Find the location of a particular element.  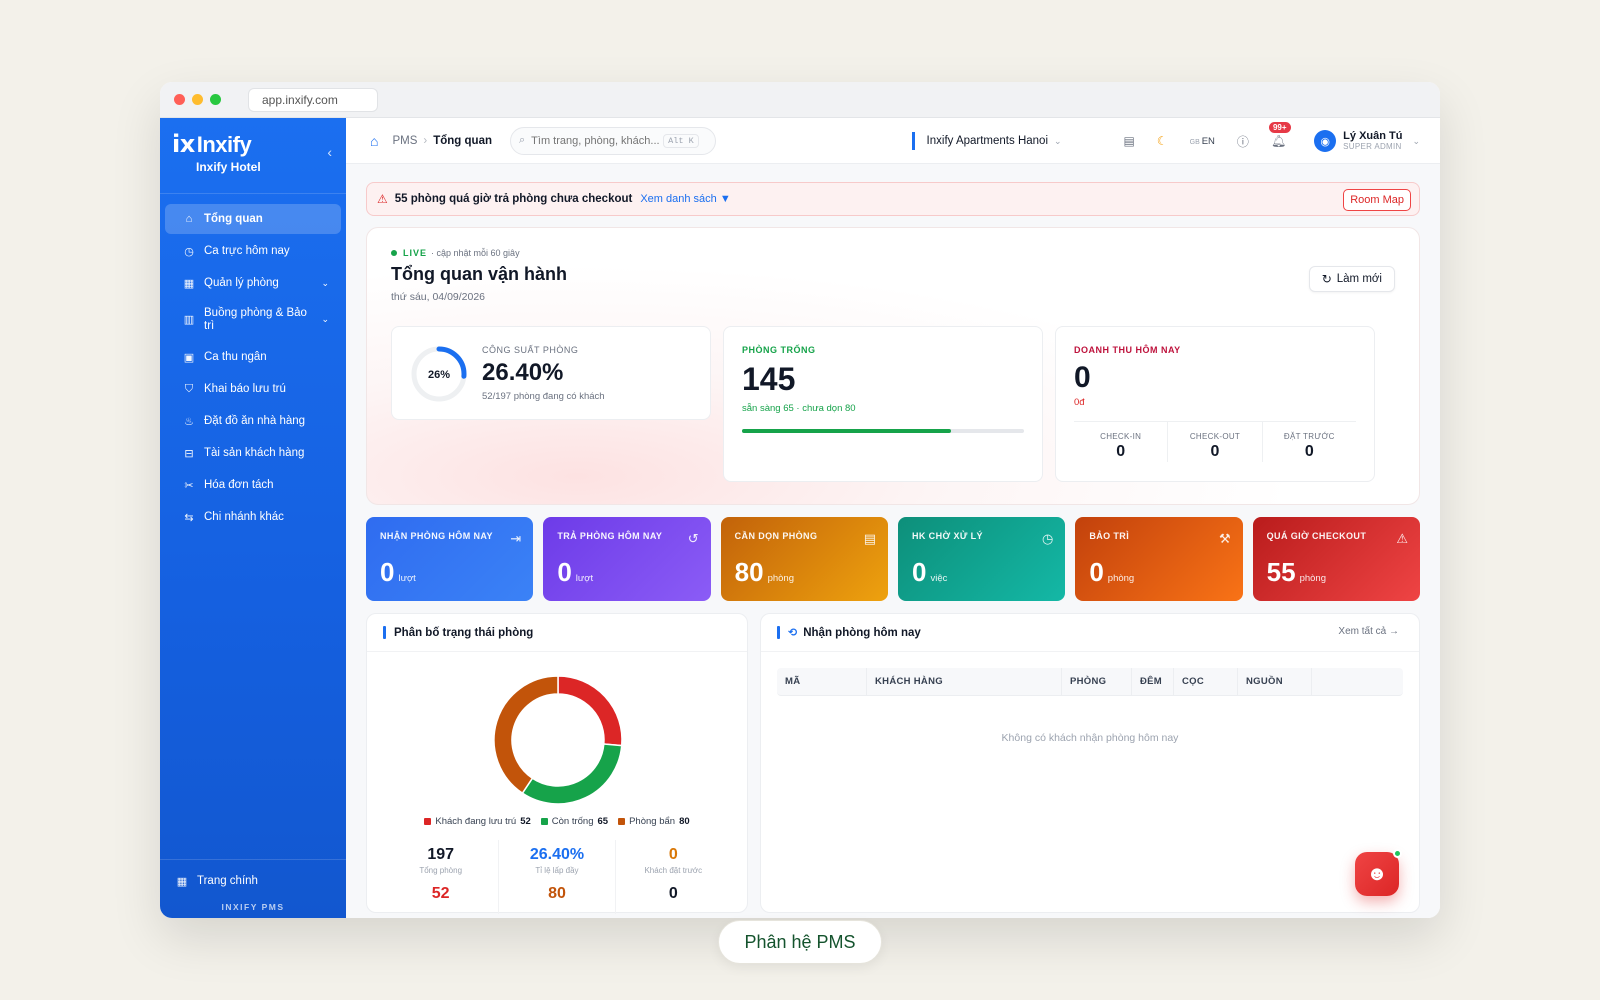

sidebar-item-label: Tổng quan is located at coordinates (233, 219).